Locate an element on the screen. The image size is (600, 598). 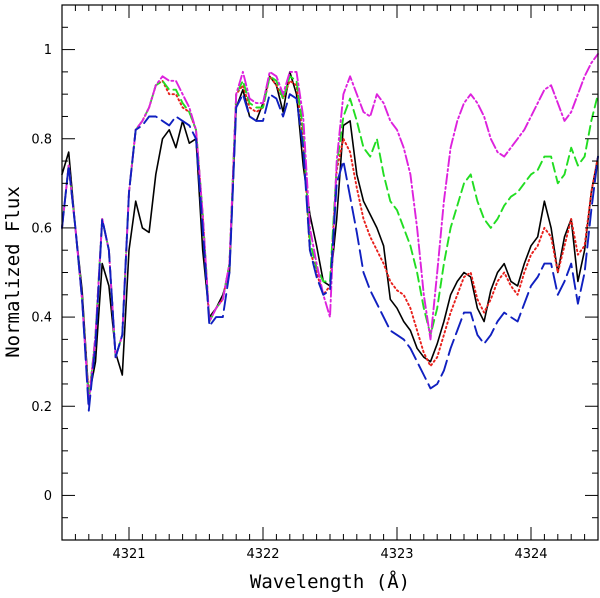
y-tick-label: 0.8 is located at coordinates (41, 139).